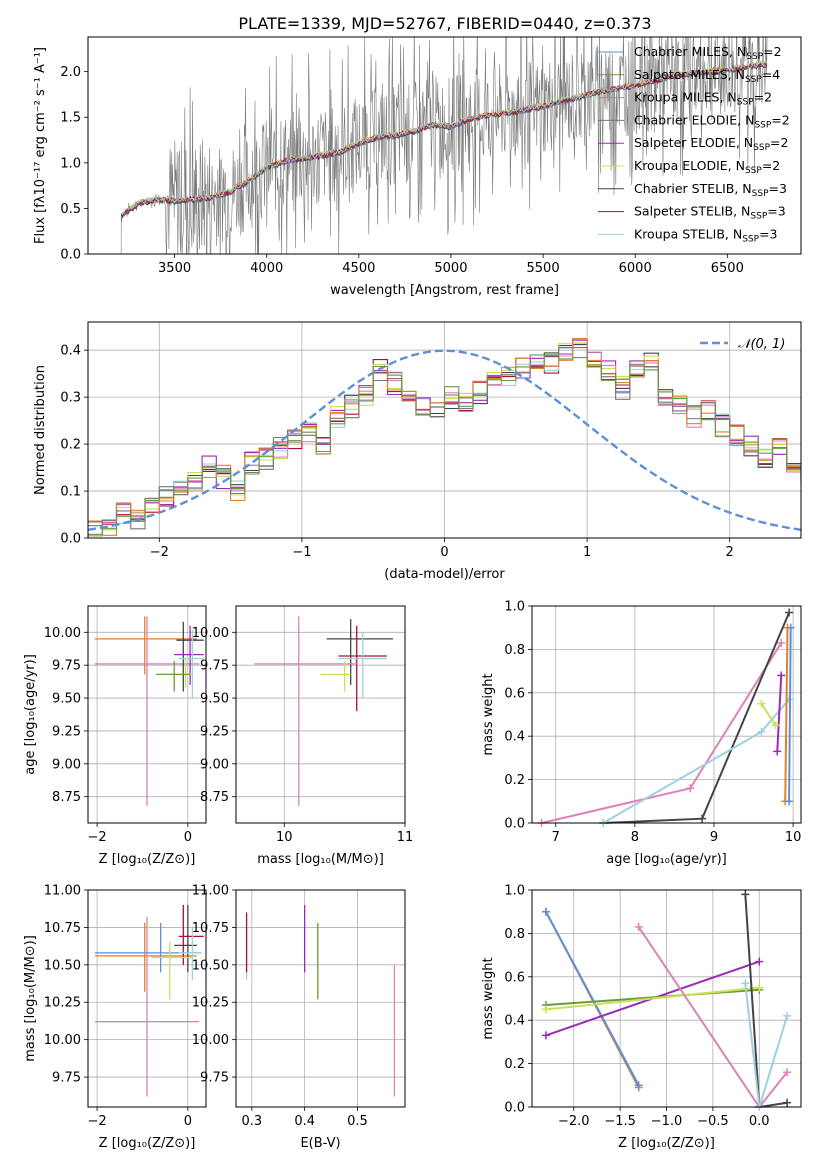 Image resolution: width=819 pixels, height=1170 pixels. I want to click on x-tick-label: 2, so click(730, 552).